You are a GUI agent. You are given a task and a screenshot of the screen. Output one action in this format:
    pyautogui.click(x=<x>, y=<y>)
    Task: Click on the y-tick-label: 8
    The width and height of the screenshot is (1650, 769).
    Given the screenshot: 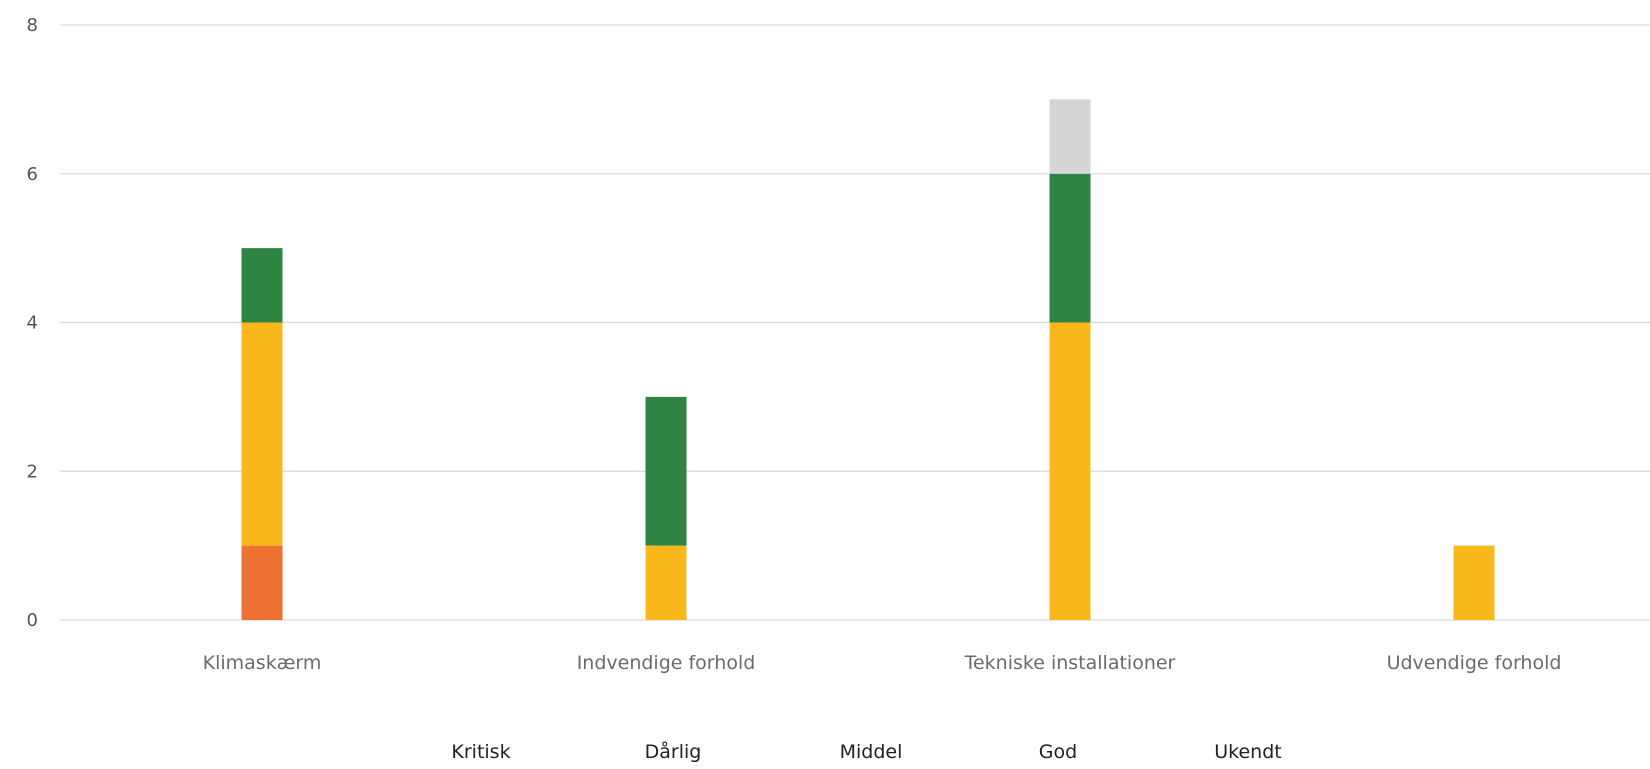 What is the action you would take?
    pyautogui.click(x=32, y=25)
    